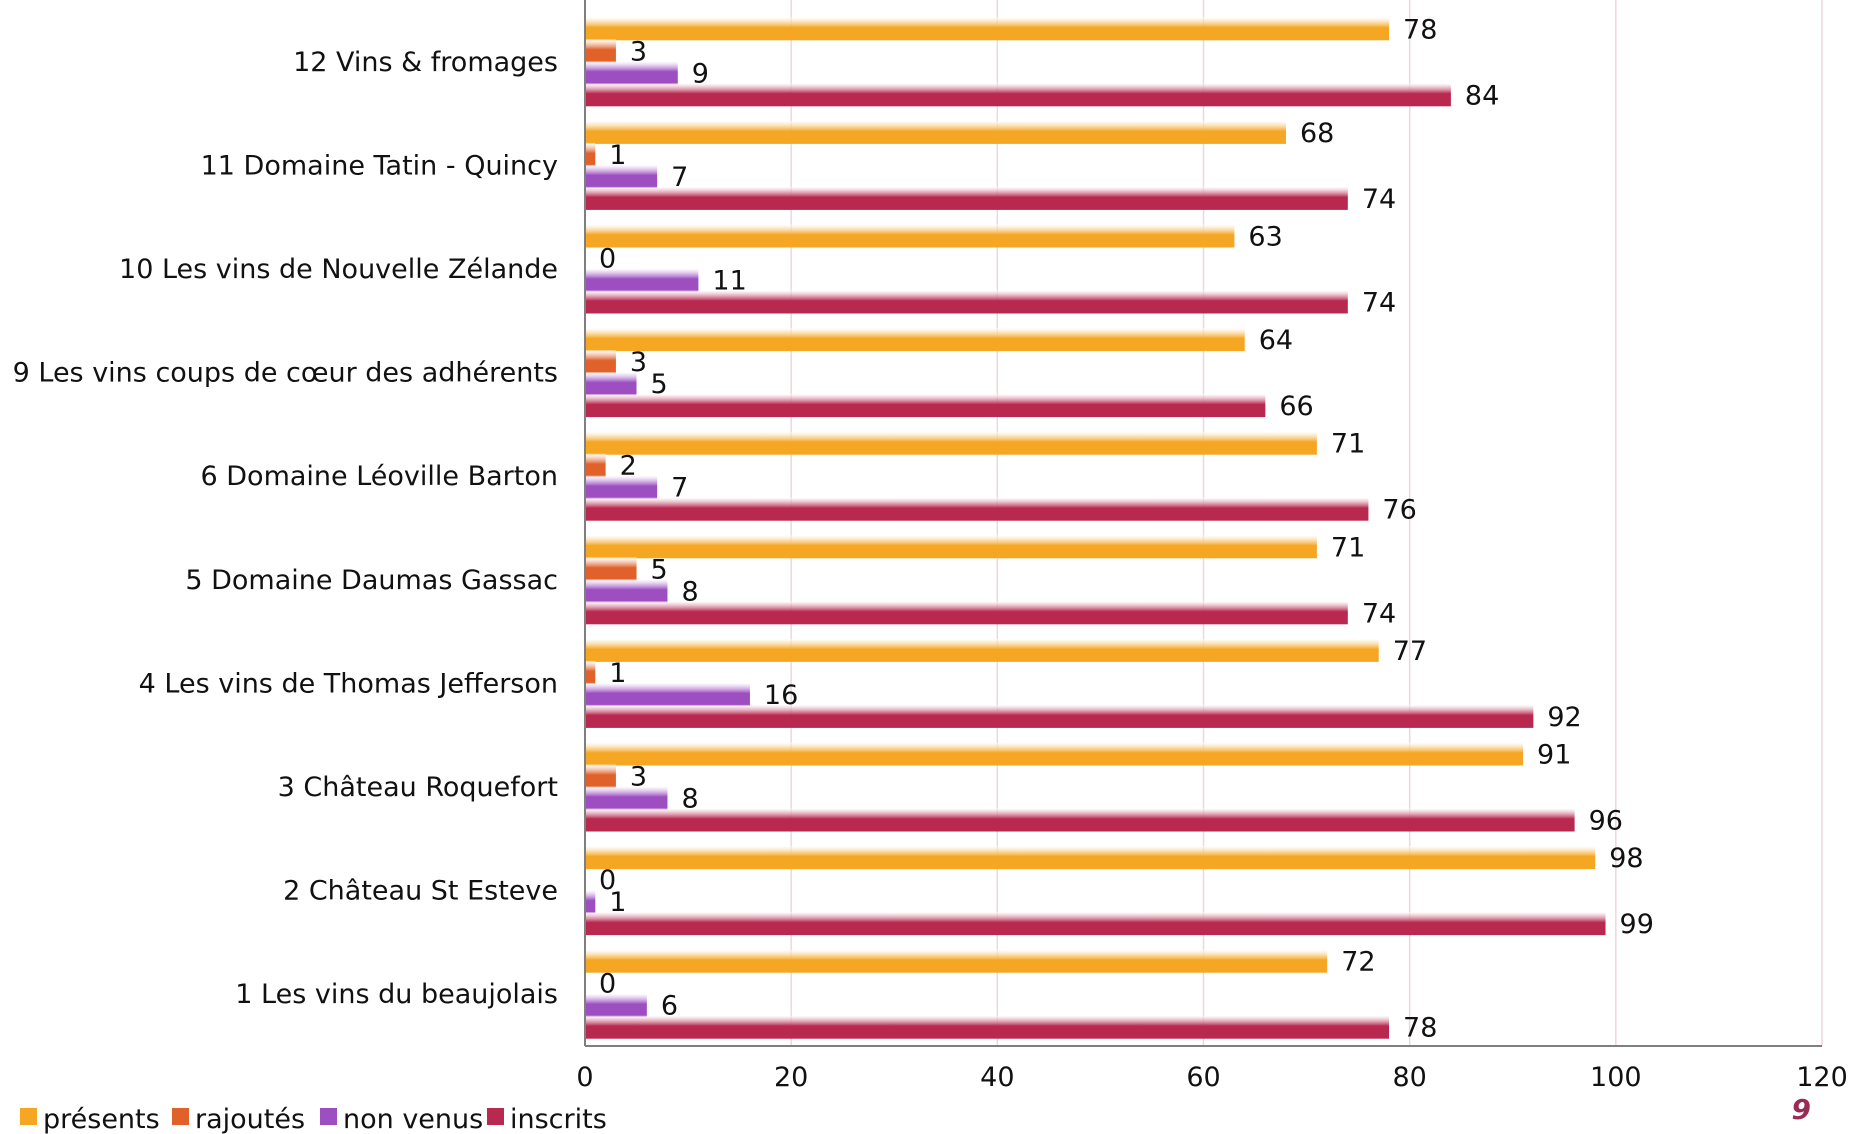 This screenshot has height=1134, width=1851. I want to click on x-tick-label: 0, so click(584, 1077).